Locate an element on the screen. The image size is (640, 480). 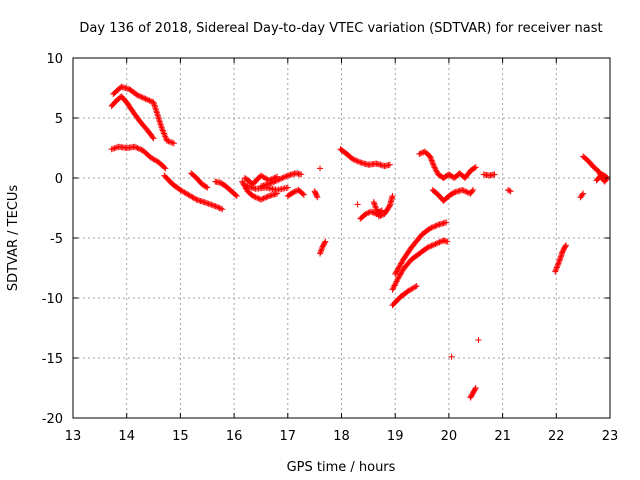
x-tick-label: 14 is located at coordinates (126, 436).